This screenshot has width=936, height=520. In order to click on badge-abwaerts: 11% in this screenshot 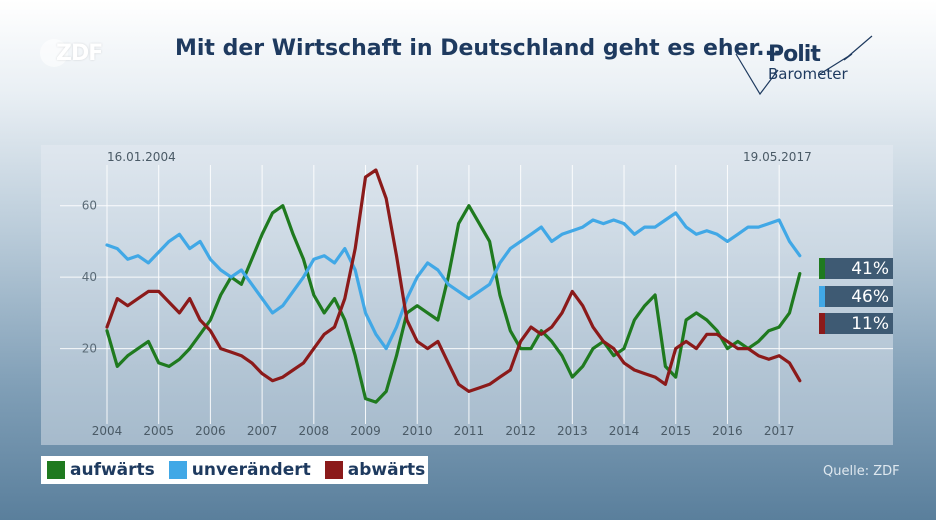, I will do `click(856, 323)`.